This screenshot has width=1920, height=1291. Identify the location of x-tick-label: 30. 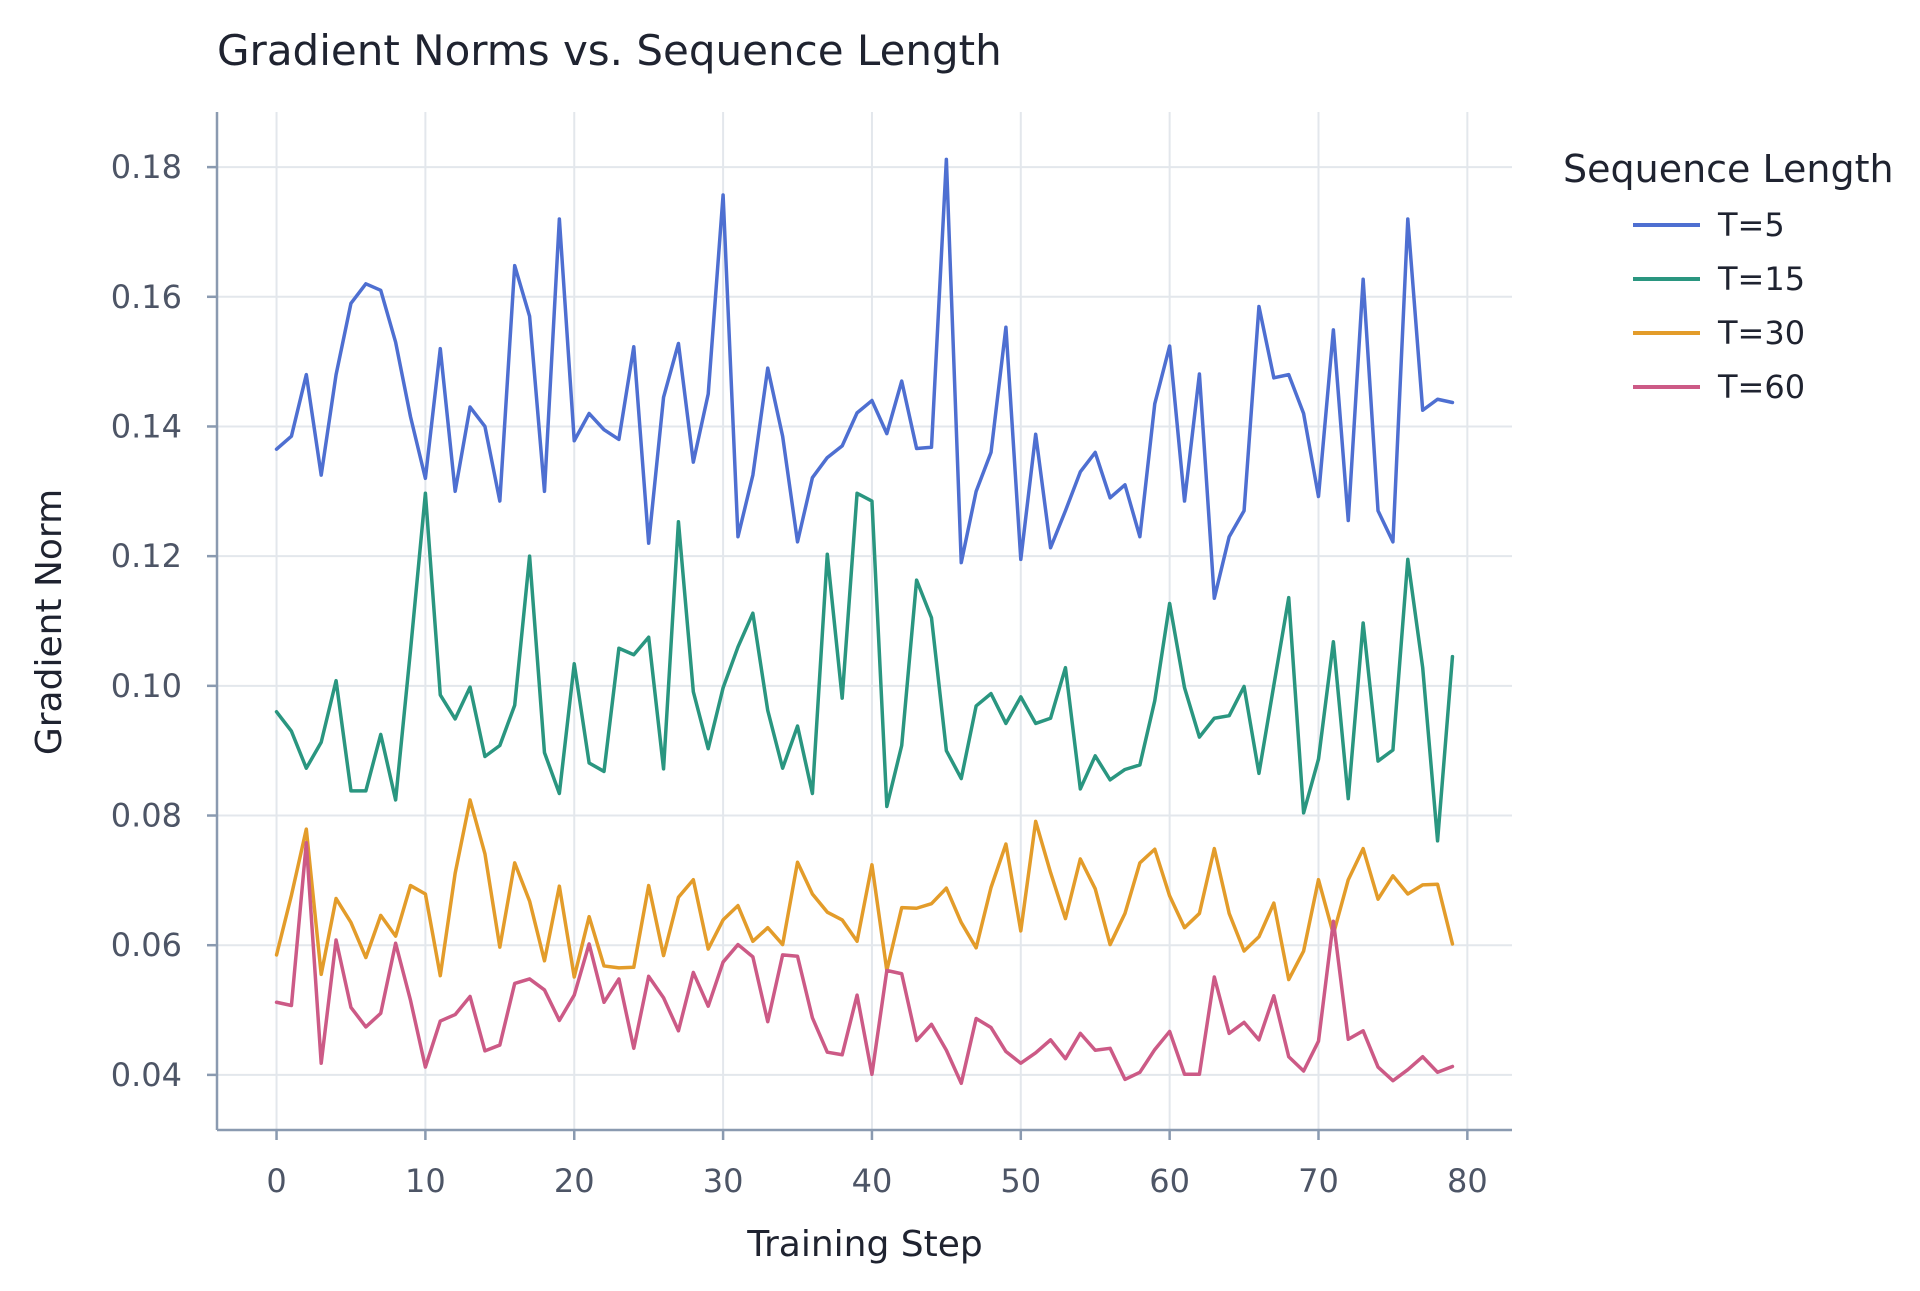
(723, 1181).